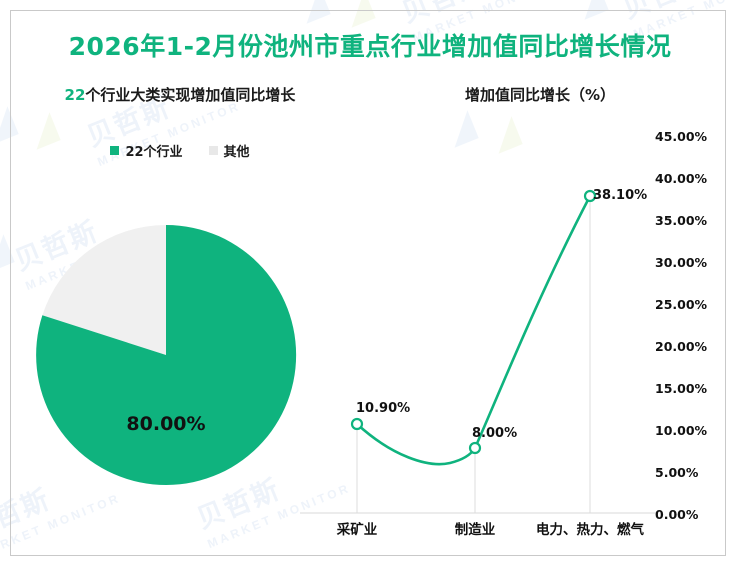 The image size is (740, 568). What do you see at coordinates (495, 433) in the screenshot?
I see `data-label-manufacturing: 8.00%` at bounding box center [495, 433].